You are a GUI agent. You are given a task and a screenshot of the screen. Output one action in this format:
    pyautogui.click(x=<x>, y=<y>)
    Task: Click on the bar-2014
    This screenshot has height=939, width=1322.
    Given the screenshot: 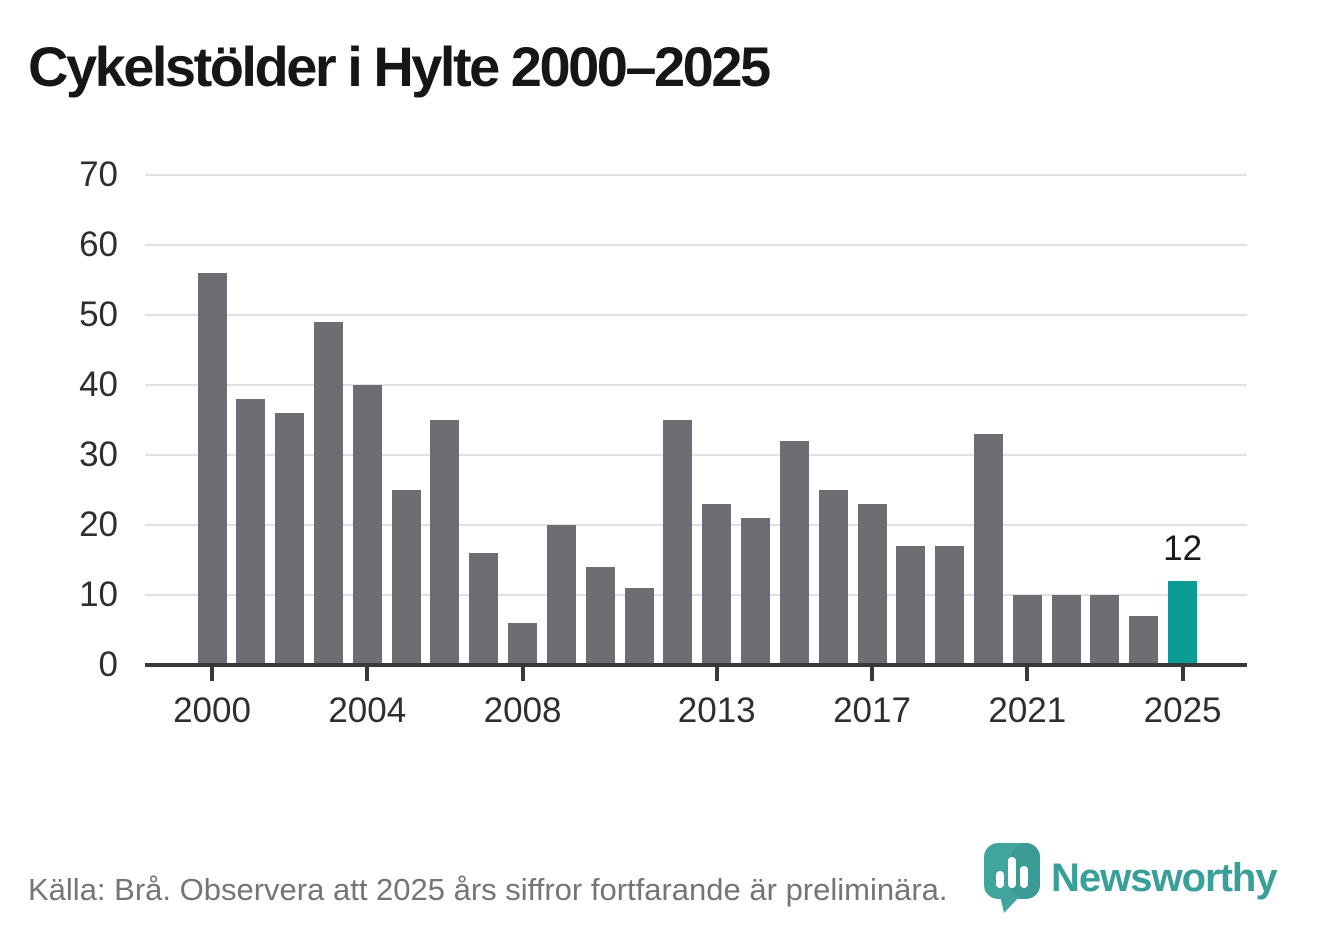 What is the action you would take?
    pyautogui.click(x=756, y=591)
    